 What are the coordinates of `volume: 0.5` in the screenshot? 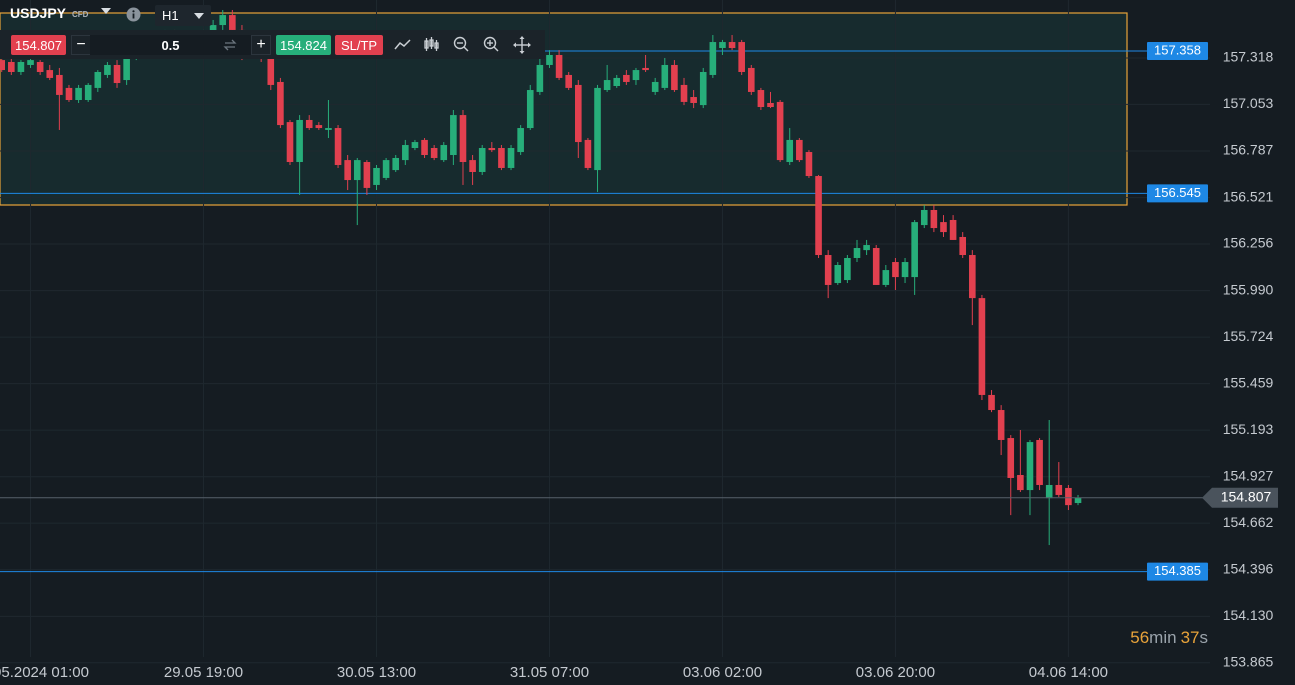 It's located at (170, 45).